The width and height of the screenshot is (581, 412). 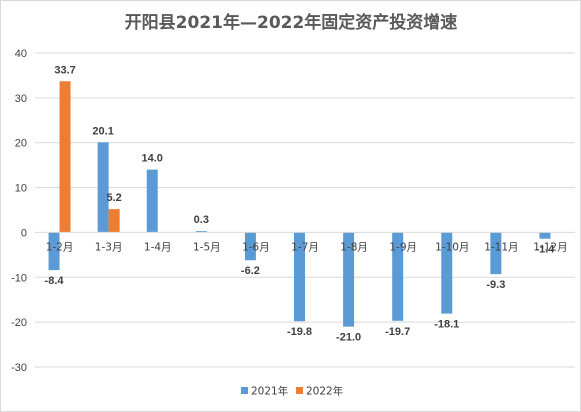 What do you see at coordinates (60, 247) in the screenshot?
I see `x-category-label: 1-2月` at bounding box center [60, 247].